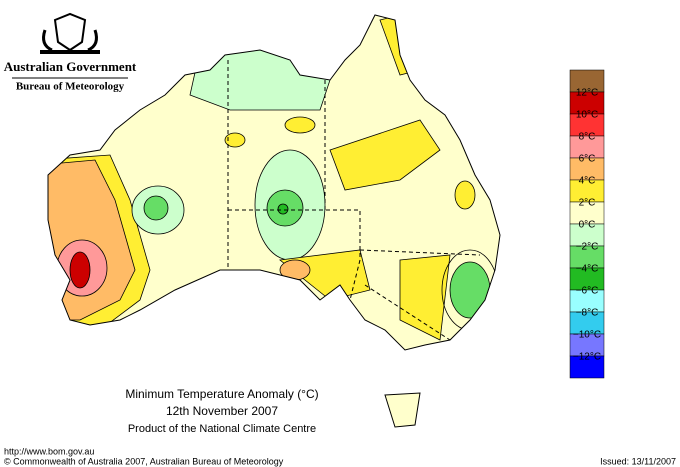  What do you see at coordinates (587, 93) in the screenshot?
I see `legend-label: 12°C` at bounding box center [587, 93].